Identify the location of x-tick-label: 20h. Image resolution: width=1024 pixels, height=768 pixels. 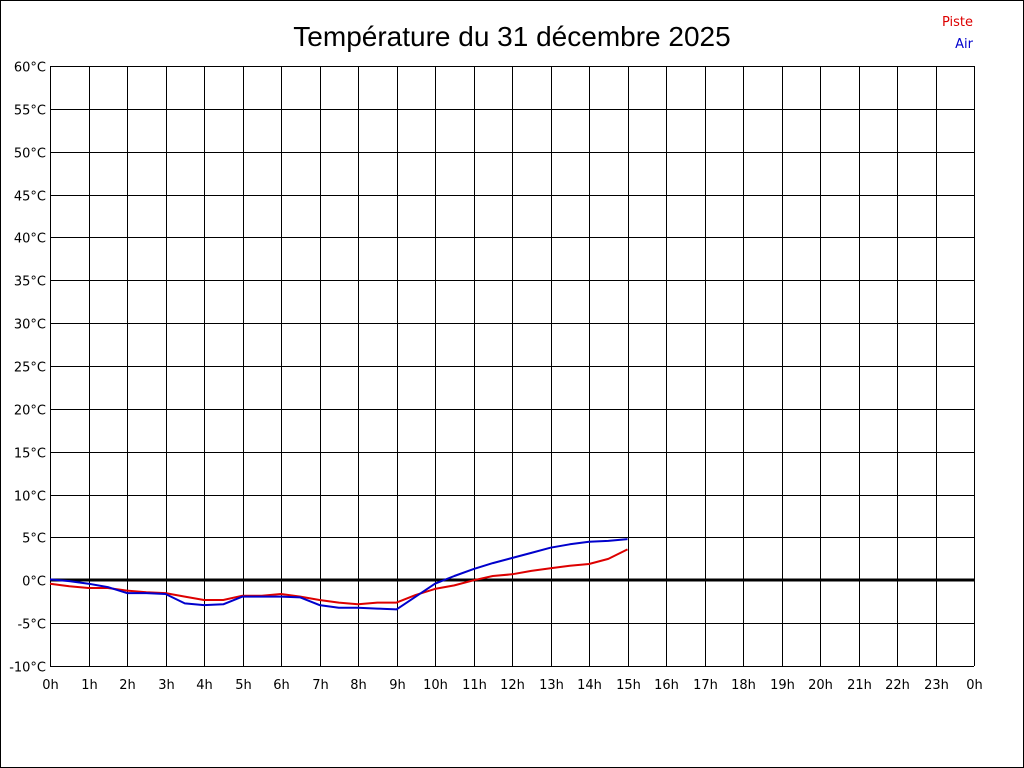
(820, 685).